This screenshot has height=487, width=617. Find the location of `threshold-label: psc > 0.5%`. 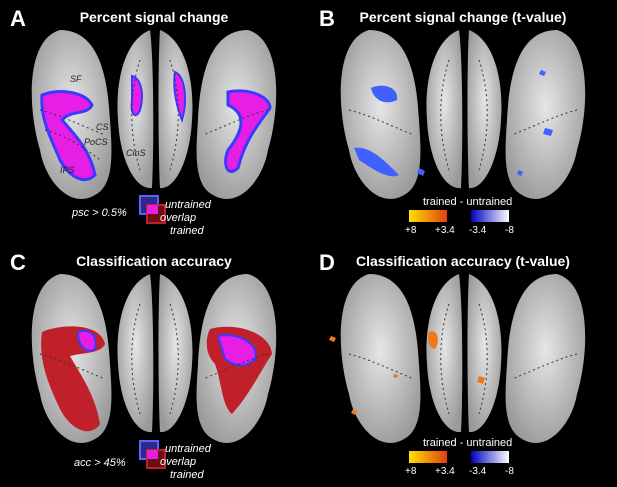

threshold-label: psc > 0.5% is located at coordinates (99, 213).